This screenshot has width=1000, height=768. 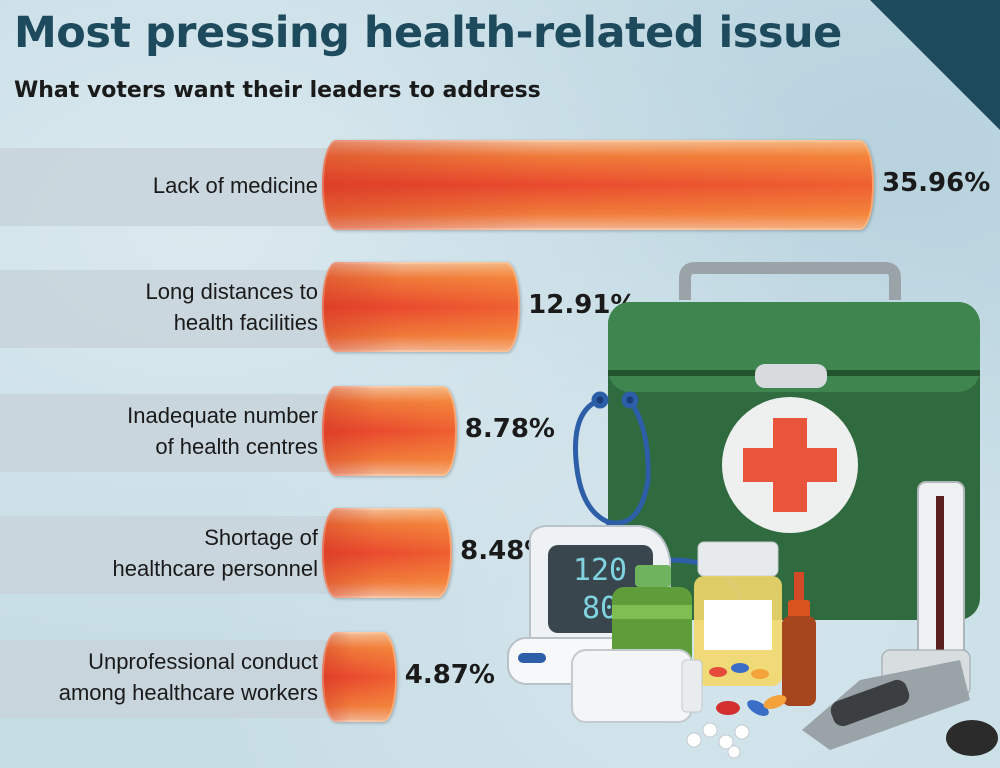 What do you see at coordinates (900, 618) in the screenshot?
I see `sphygmomanometer-icon` at bounding box center [900, 618].